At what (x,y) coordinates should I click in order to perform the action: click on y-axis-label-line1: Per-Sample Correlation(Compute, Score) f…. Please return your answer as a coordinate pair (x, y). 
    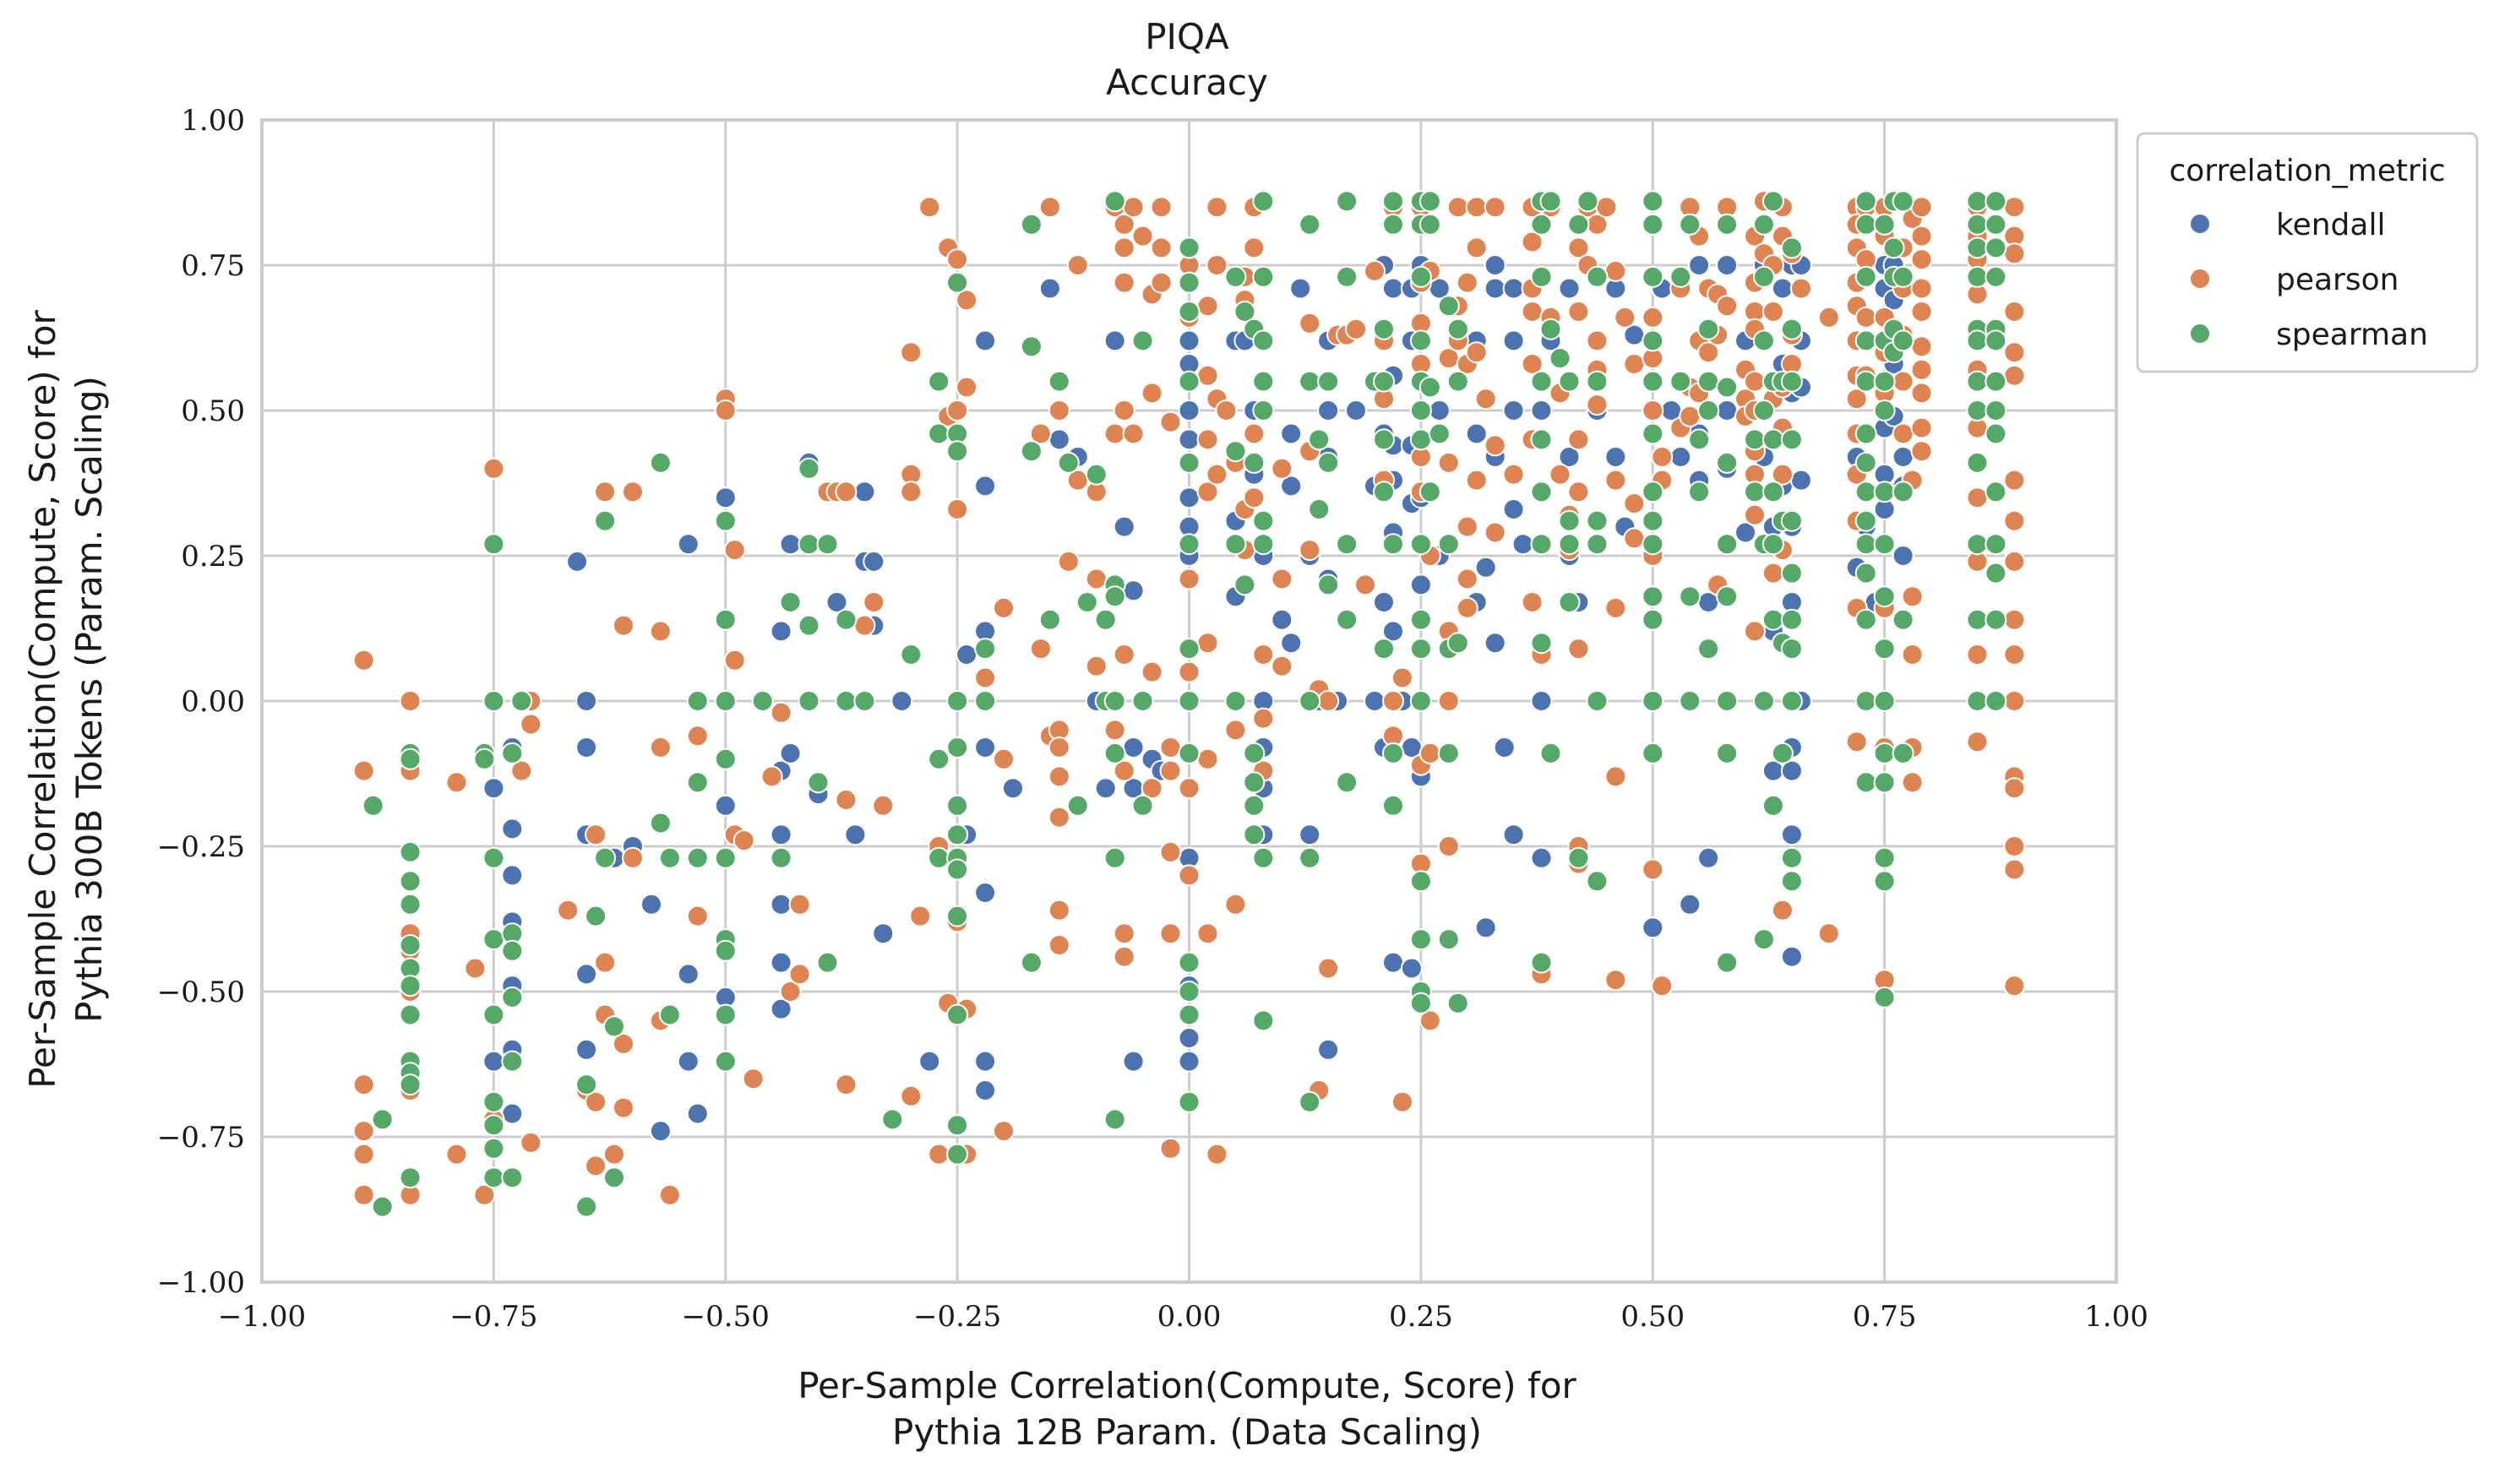
    Looking at the image, I should click on (42, 698).